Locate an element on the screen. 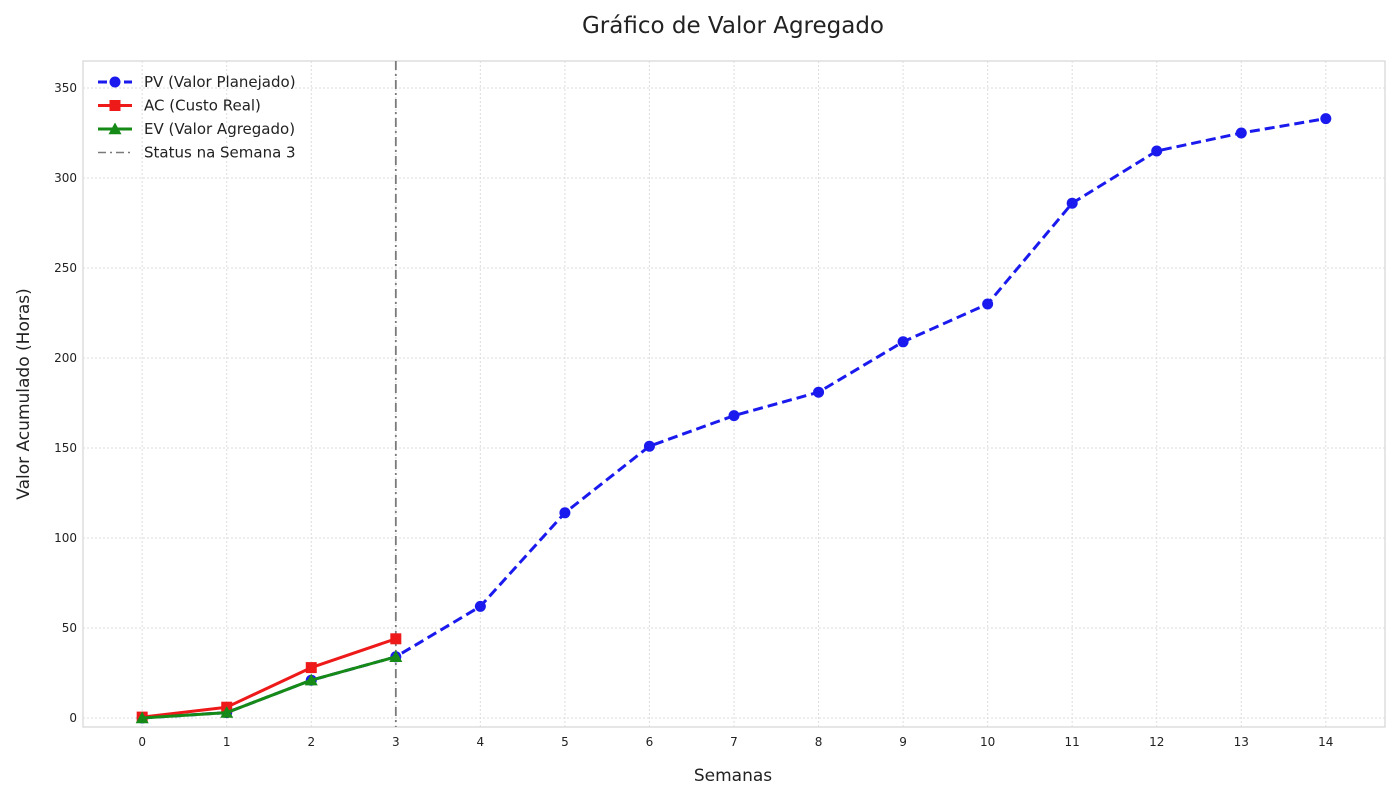 The image size is (1400, 800). x-tick-label: 4 is located at coordinates (481, 742).